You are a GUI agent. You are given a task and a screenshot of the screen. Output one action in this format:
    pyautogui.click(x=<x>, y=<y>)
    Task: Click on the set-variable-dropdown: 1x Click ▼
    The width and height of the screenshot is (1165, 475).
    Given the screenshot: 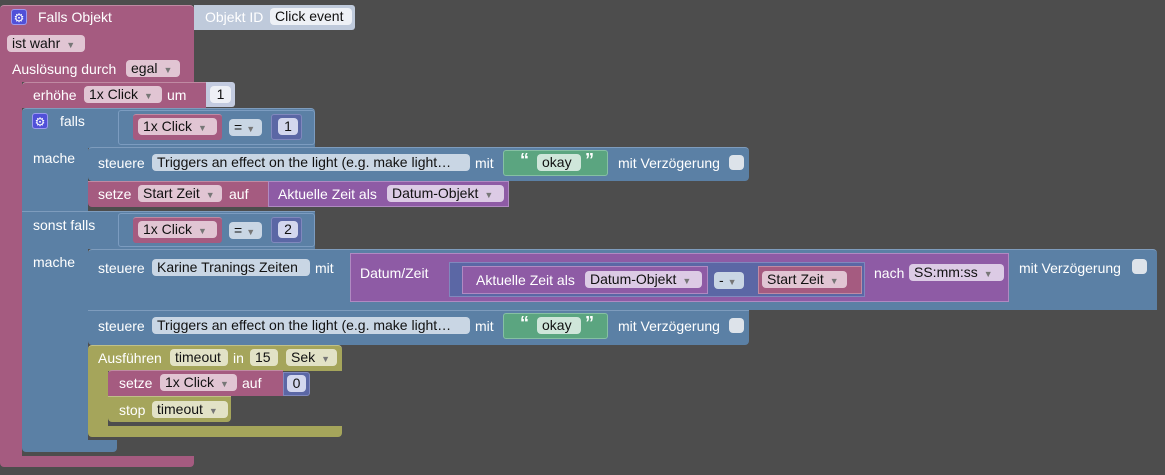 What is the action you would take?
    pyautogui.click(x=198, y=382)
    